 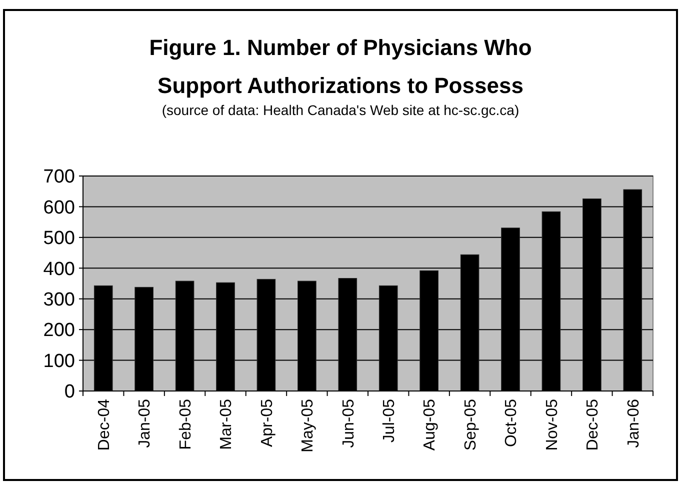 What do you see at coordinates (511, 423) in the screenshot?
I see `x-tick-label: Oct-05` at bounding box center [511, 423].